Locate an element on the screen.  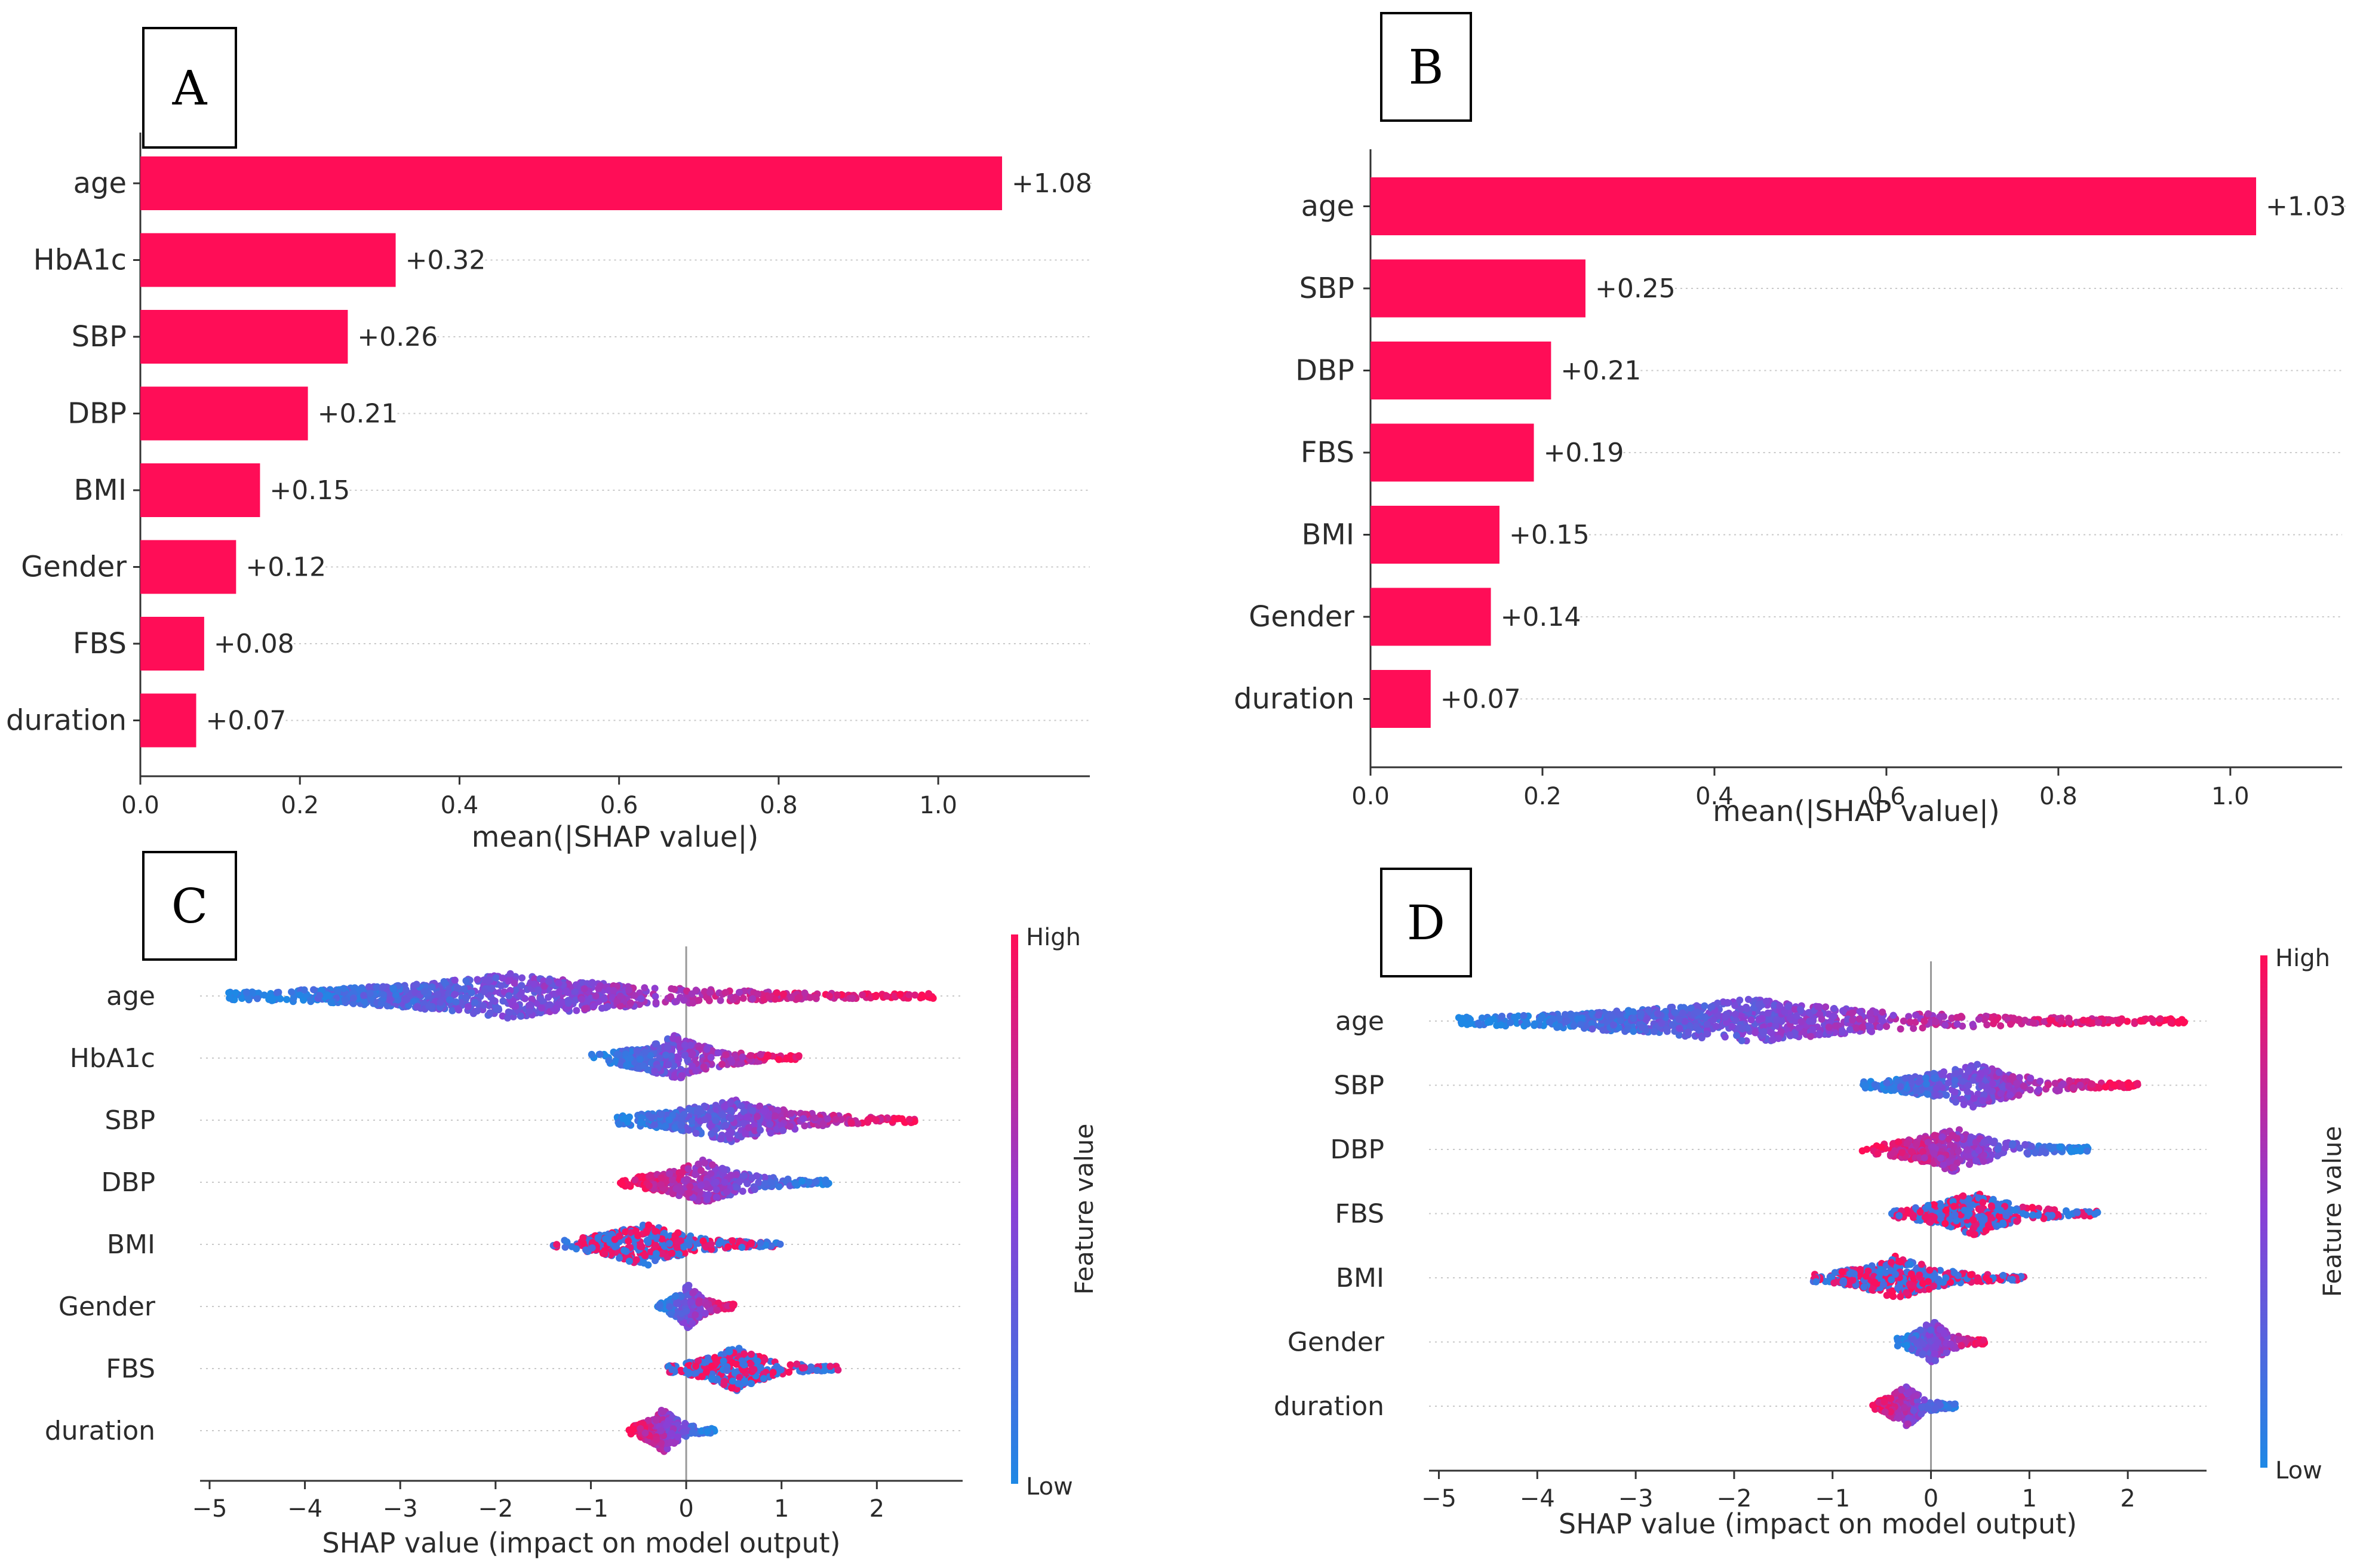
panel-c-label: C is located at coordinates (189, 906).